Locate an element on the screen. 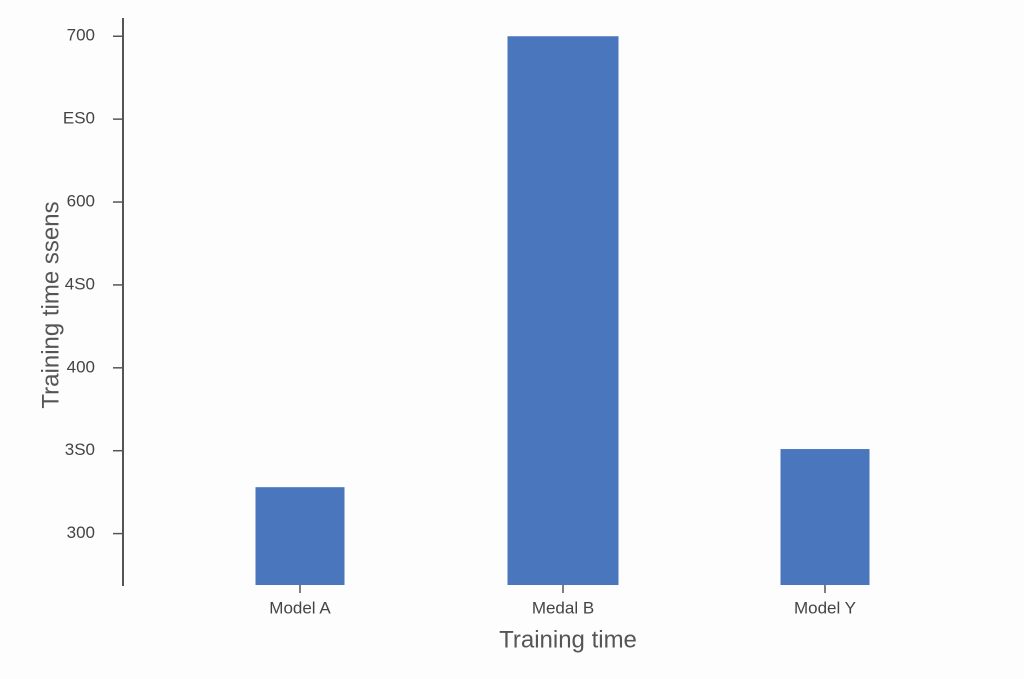 The image size is (1024, 679). x-tick-label: Model A is located at coordinates (300, 607).